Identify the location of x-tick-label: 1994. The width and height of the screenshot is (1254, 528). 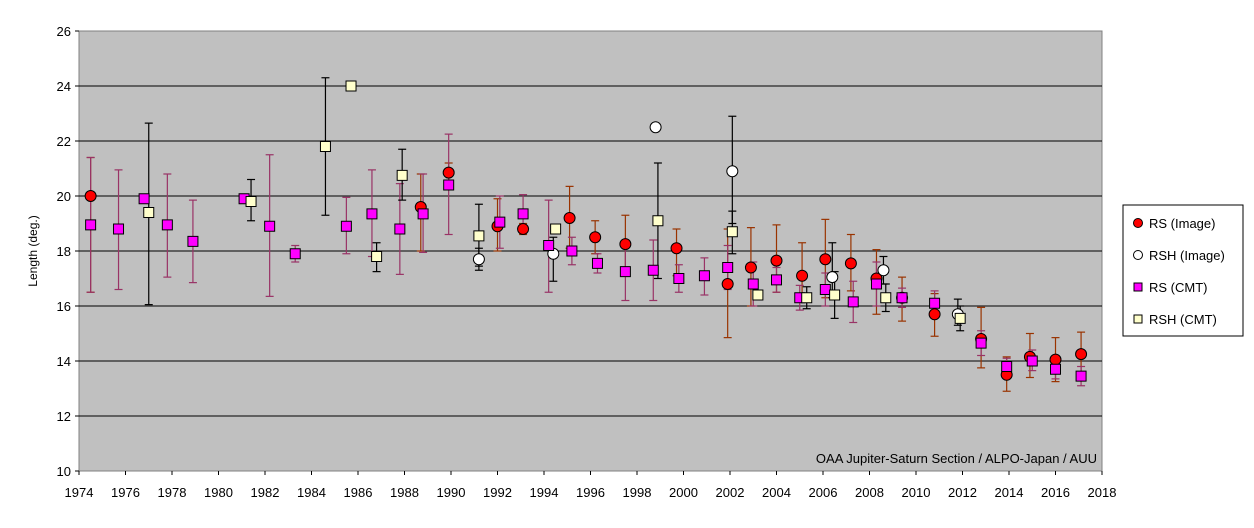
(544, 492).